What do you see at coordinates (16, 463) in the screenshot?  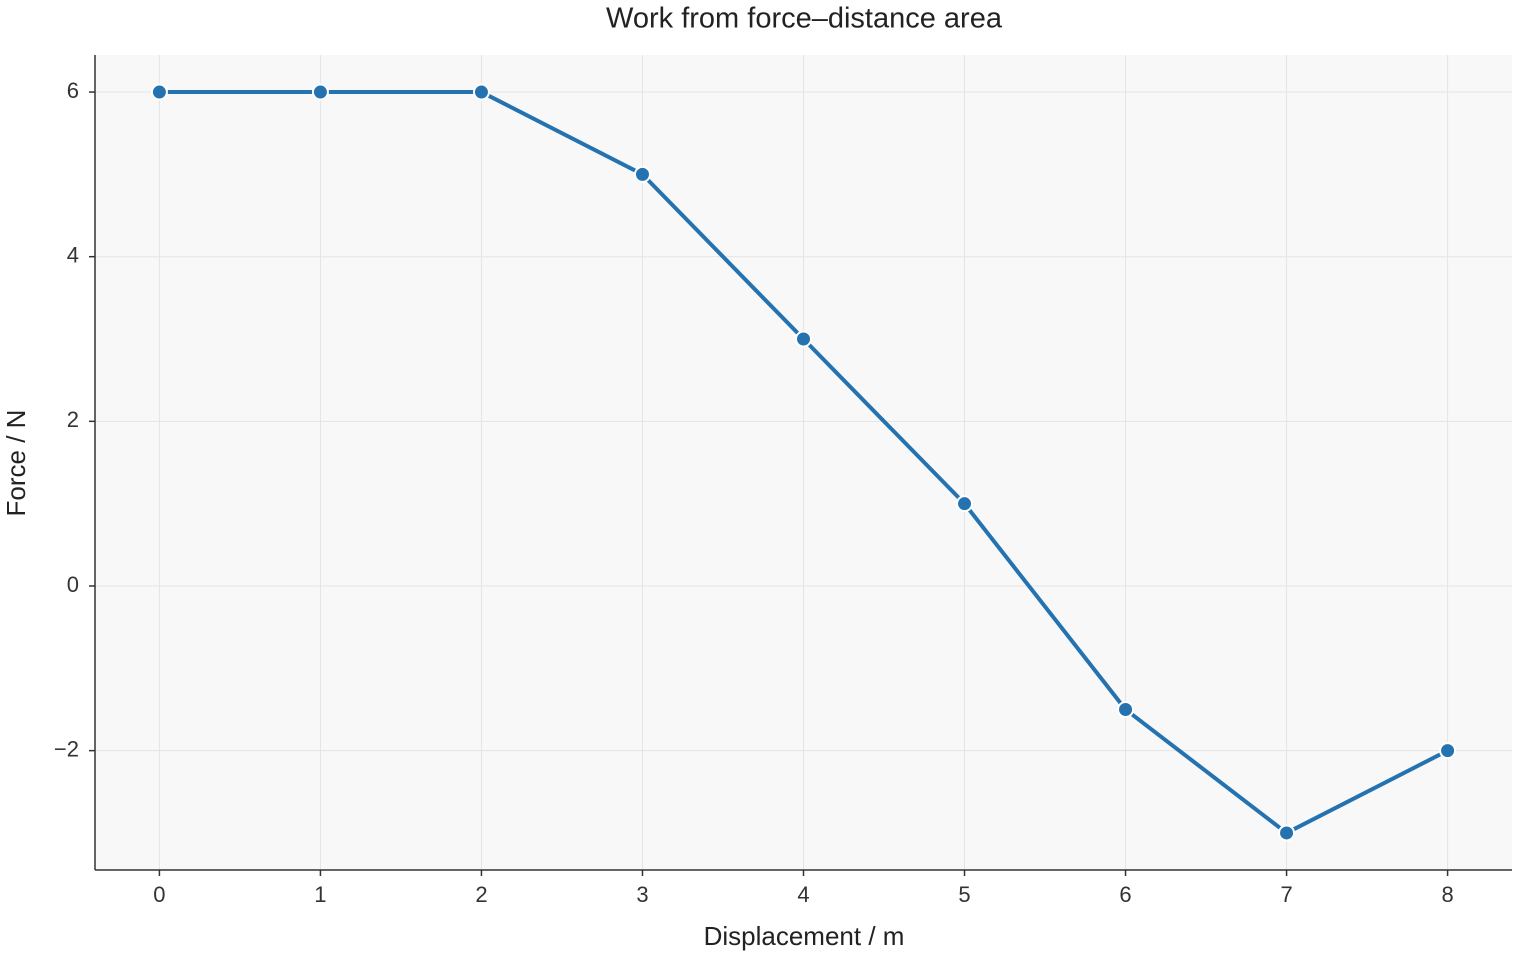 I see `y-axis-label: Force / N` at bounding box center [16, 463].